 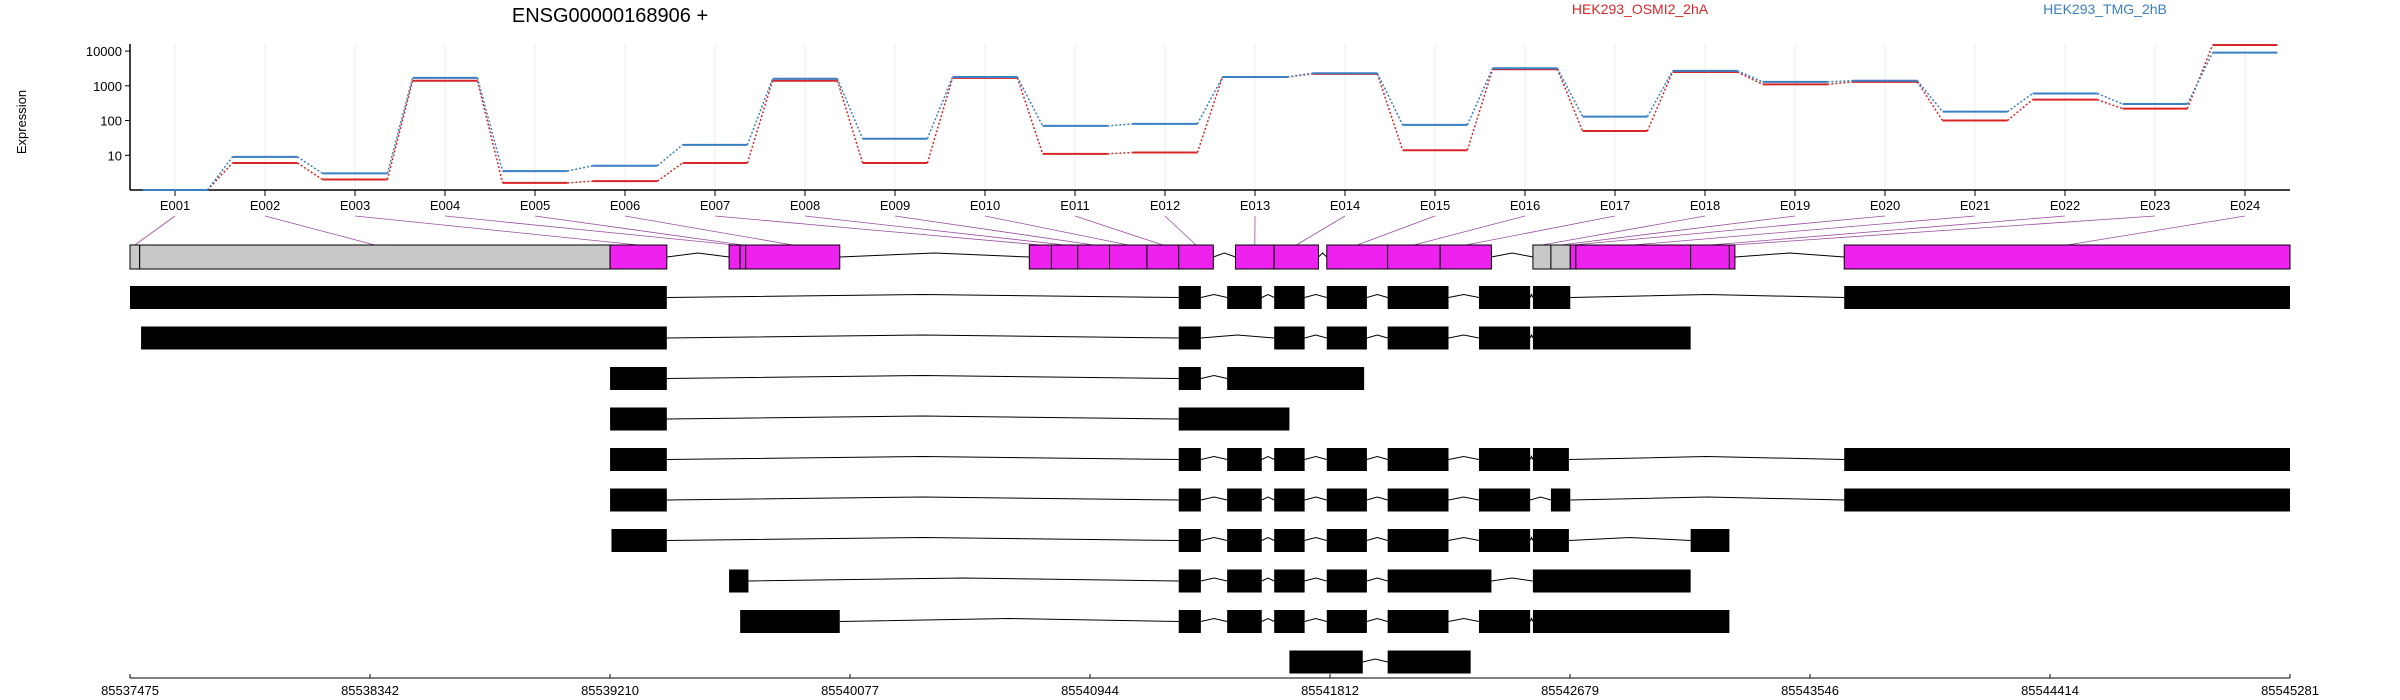 What do you see at coordinates (1975, 205) in the screenshot?
I see `x-tick-label: E021` at bounding box center [1975, 205].